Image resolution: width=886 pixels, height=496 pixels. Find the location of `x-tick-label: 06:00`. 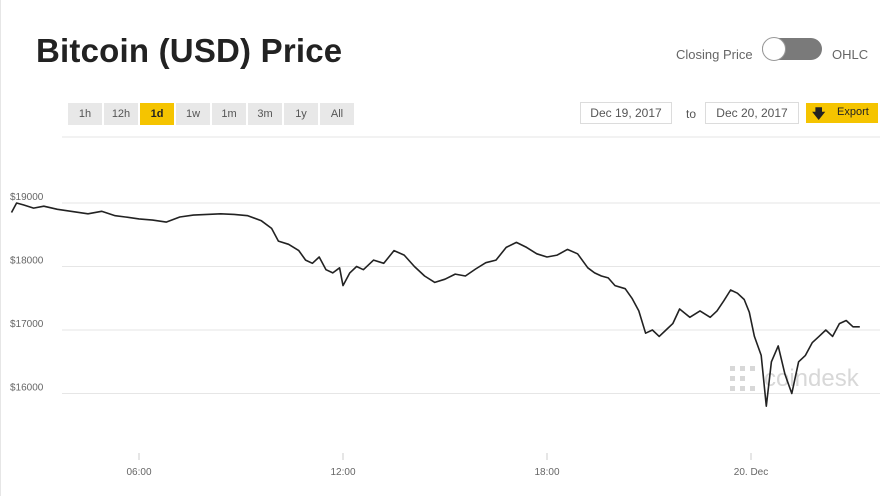

x-tick-label: 06:00 is located at coordinates (138, 472).